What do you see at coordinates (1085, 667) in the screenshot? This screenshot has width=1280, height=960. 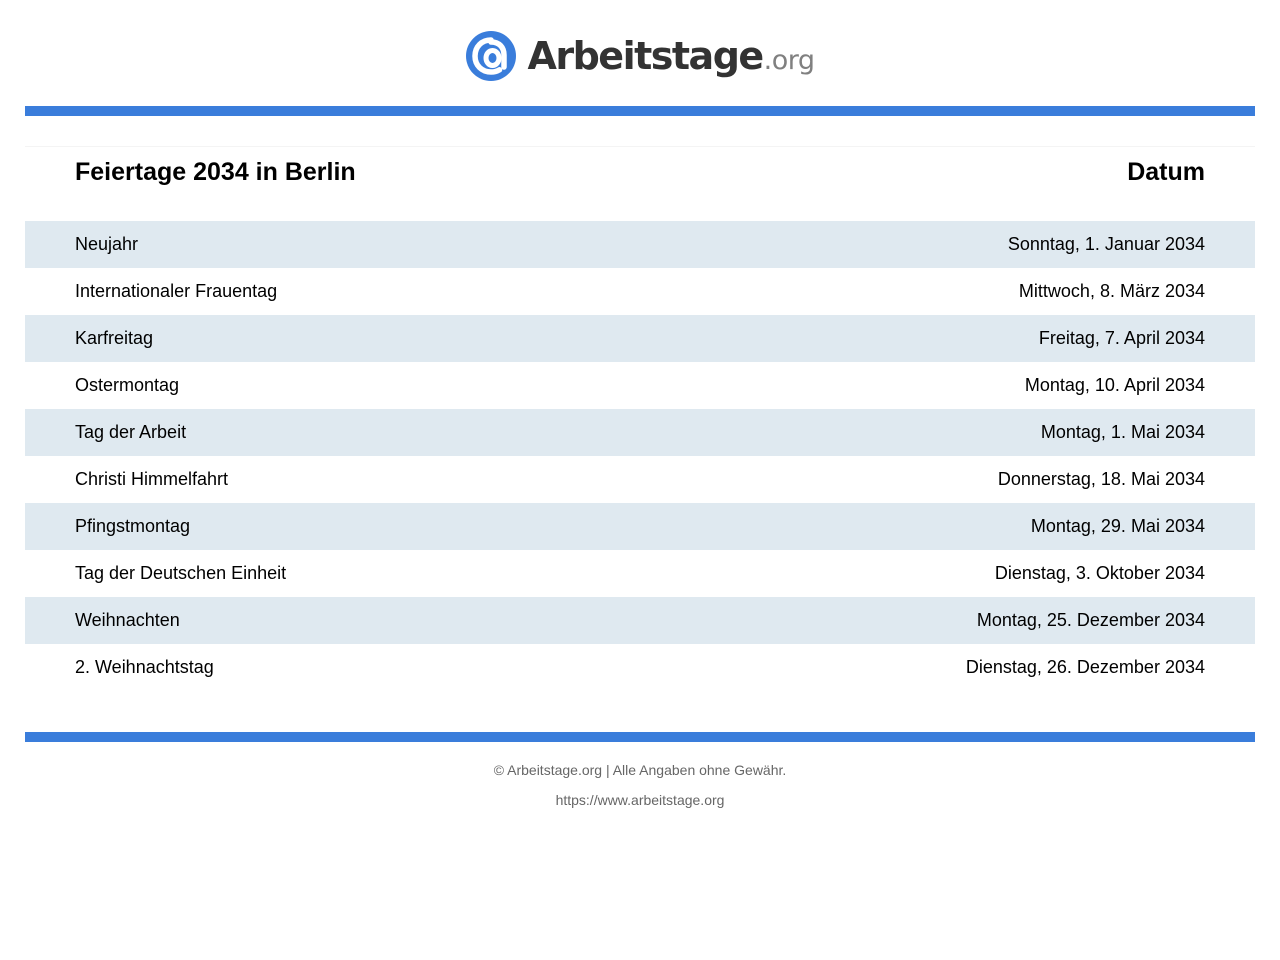 I see `holiday-date: Dienstag, 26. Dezember 2034` at bounding box center [1085, 667].